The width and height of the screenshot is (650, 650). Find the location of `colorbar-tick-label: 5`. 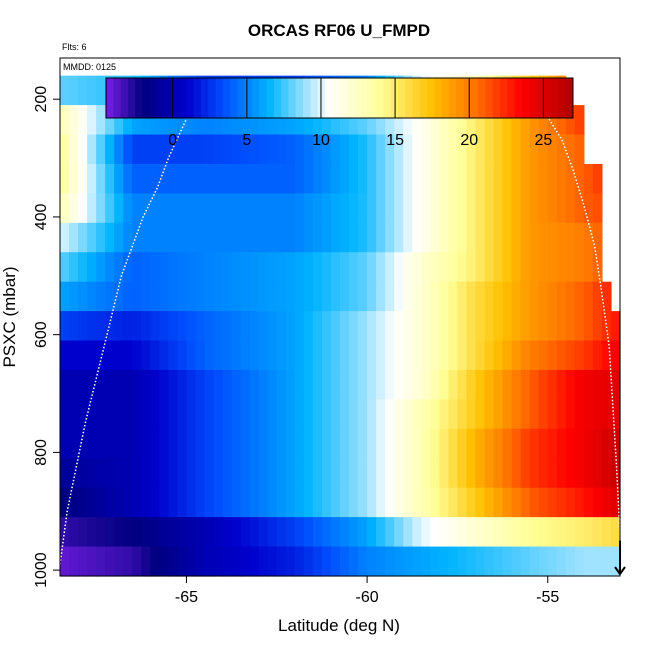

colorbar-tick-label: 5 is located at coordinates (246, 140).